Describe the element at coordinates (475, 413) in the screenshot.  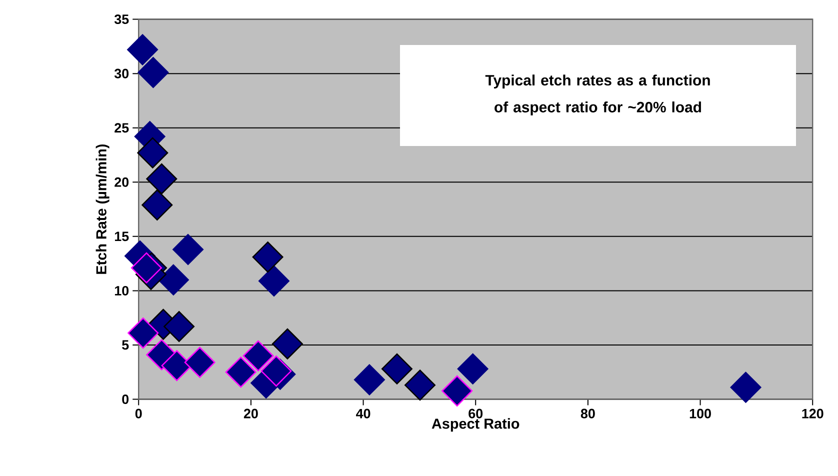
I see `x-tick-label: 60` at that location.